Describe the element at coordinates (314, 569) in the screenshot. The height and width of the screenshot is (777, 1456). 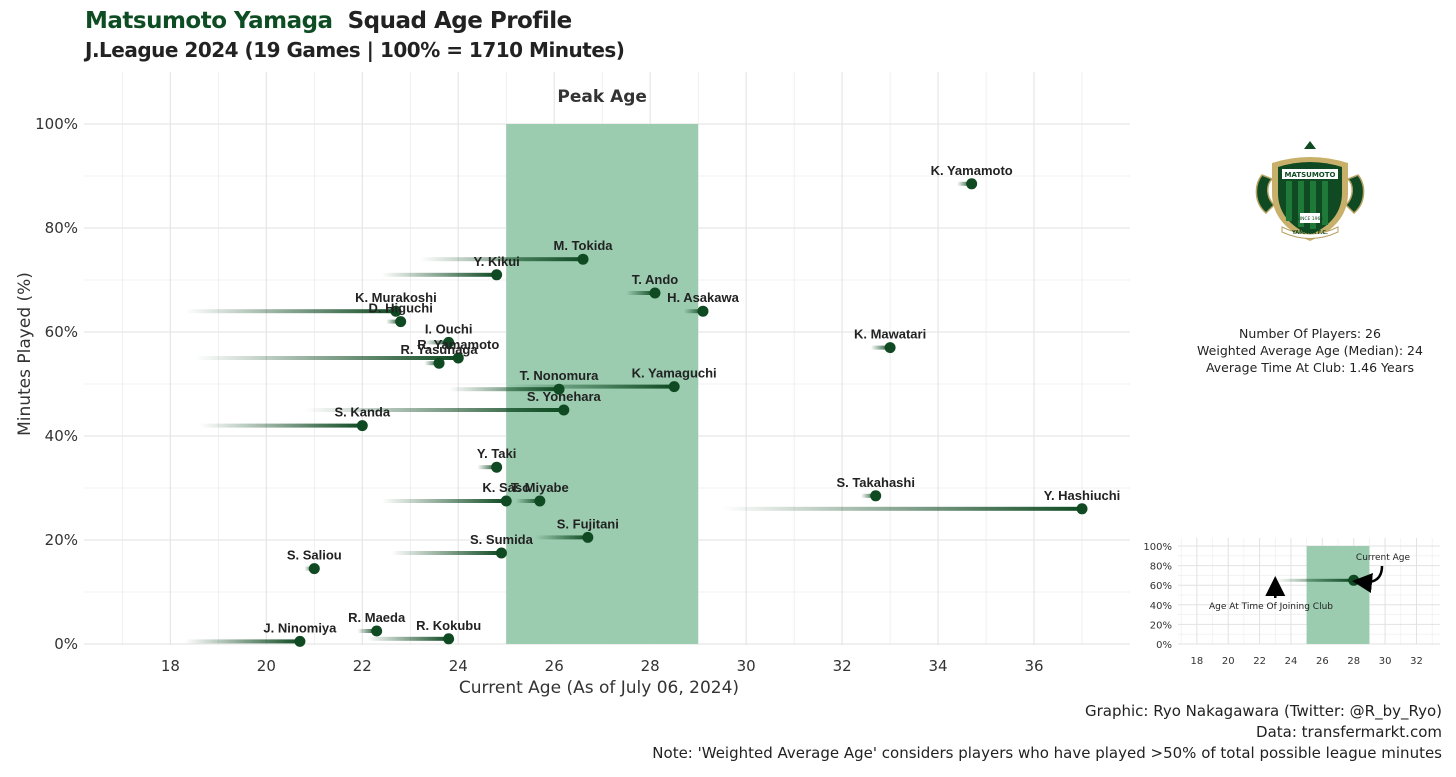
I see `player-point-s-saliou` at that location.